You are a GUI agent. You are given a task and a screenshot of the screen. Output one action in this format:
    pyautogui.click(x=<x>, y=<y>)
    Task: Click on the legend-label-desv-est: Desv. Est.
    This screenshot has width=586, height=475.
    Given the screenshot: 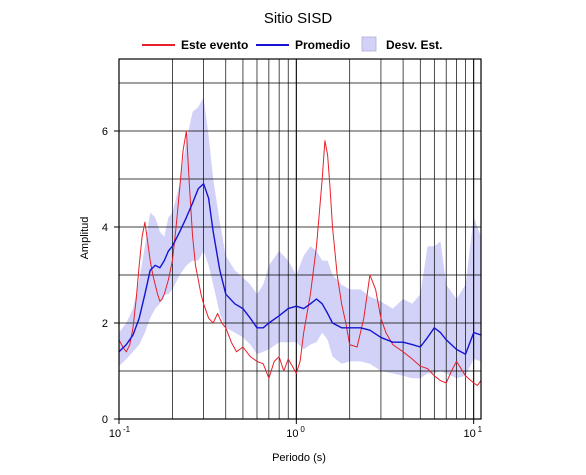 What is the action you would take?
    pyautogui.click(x=414, y=45)
    